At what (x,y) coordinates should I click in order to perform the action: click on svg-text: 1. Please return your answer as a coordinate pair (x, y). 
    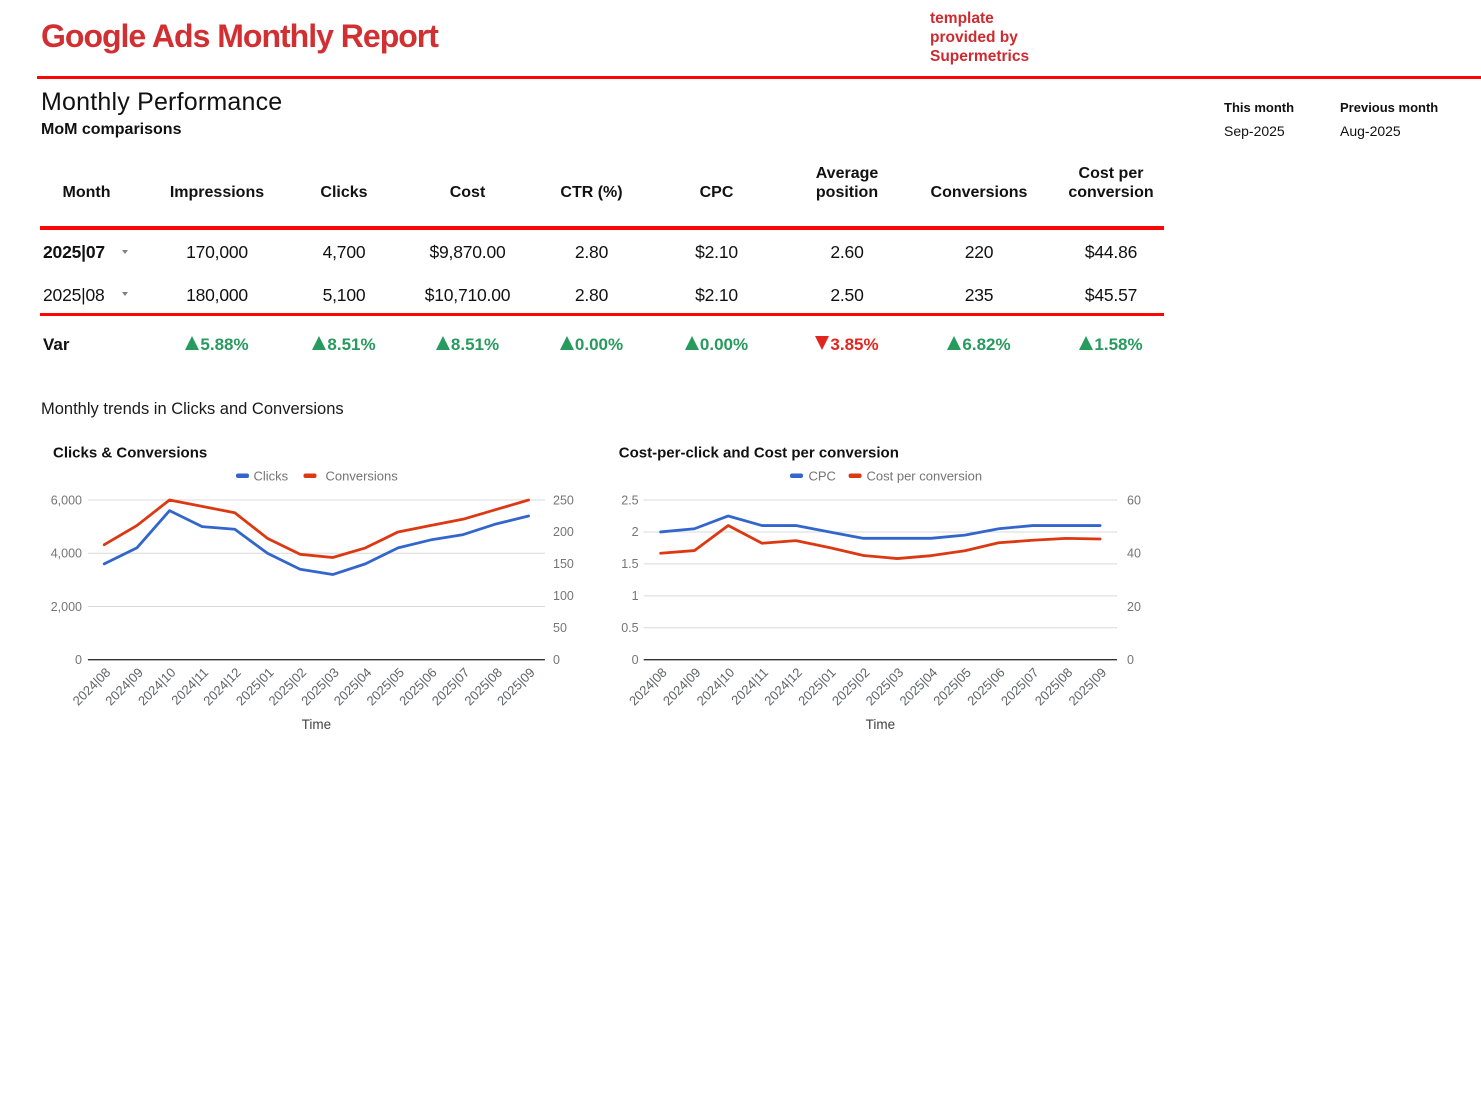
    Looking at the image, I should click on (635, 596).